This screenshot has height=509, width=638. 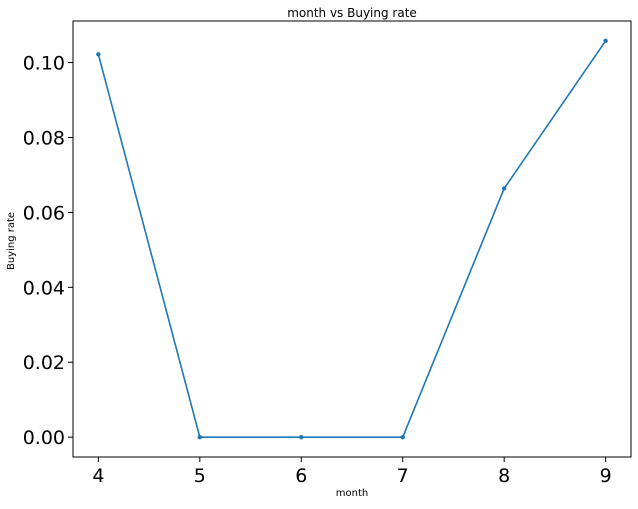 I want to click on y-tick-label: 0.06, so click(x=44, y=213).